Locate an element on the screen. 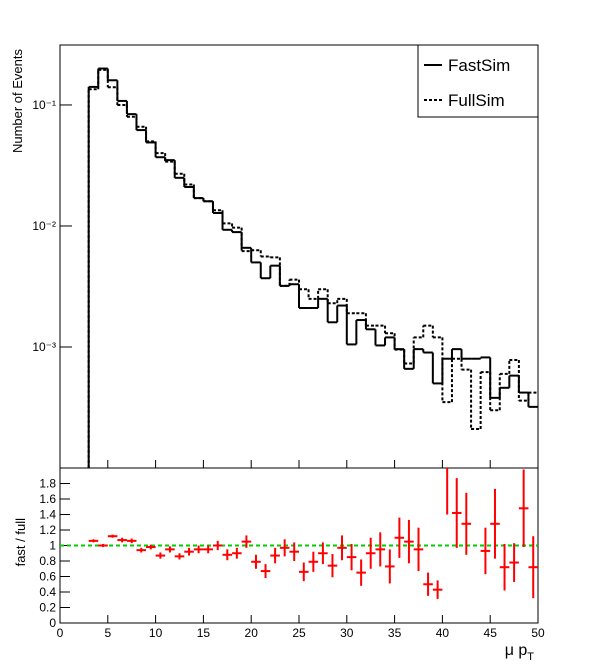 Image resolution: width=598 pixels, height=671 pixels. y-tick-label: 1.8 is located at coordinates (47, 484).